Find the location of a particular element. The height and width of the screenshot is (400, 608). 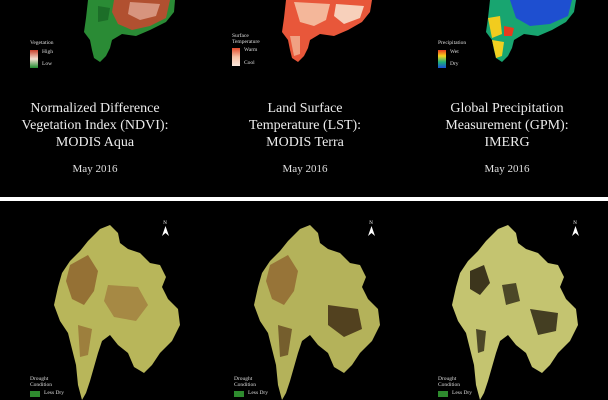

panel-divider is located at coordinates (304, 199).